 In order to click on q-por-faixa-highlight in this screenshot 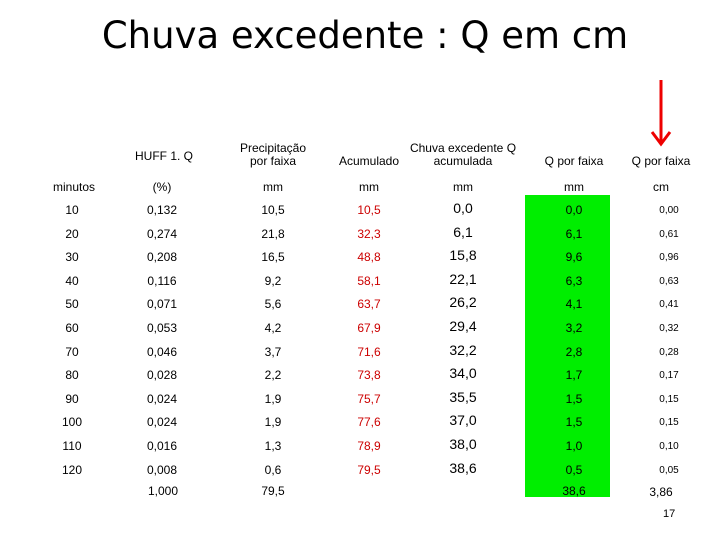, I will do `click(567, 346)`.